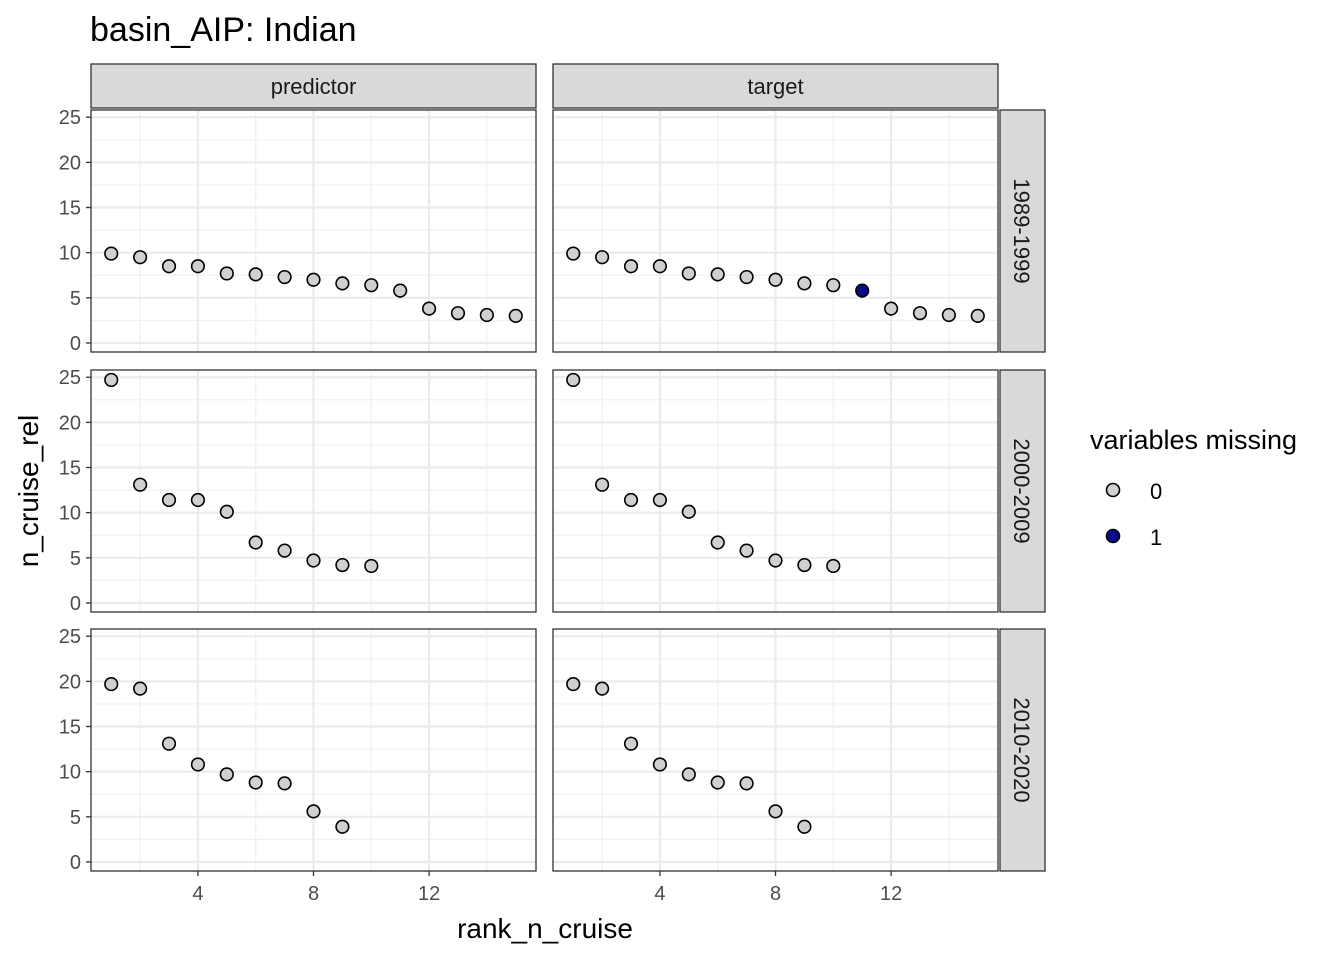 This screenshot has width=1344, height=960. I want to click on strip-label-2000-2009: 2000-2009, so click(1021, 490).